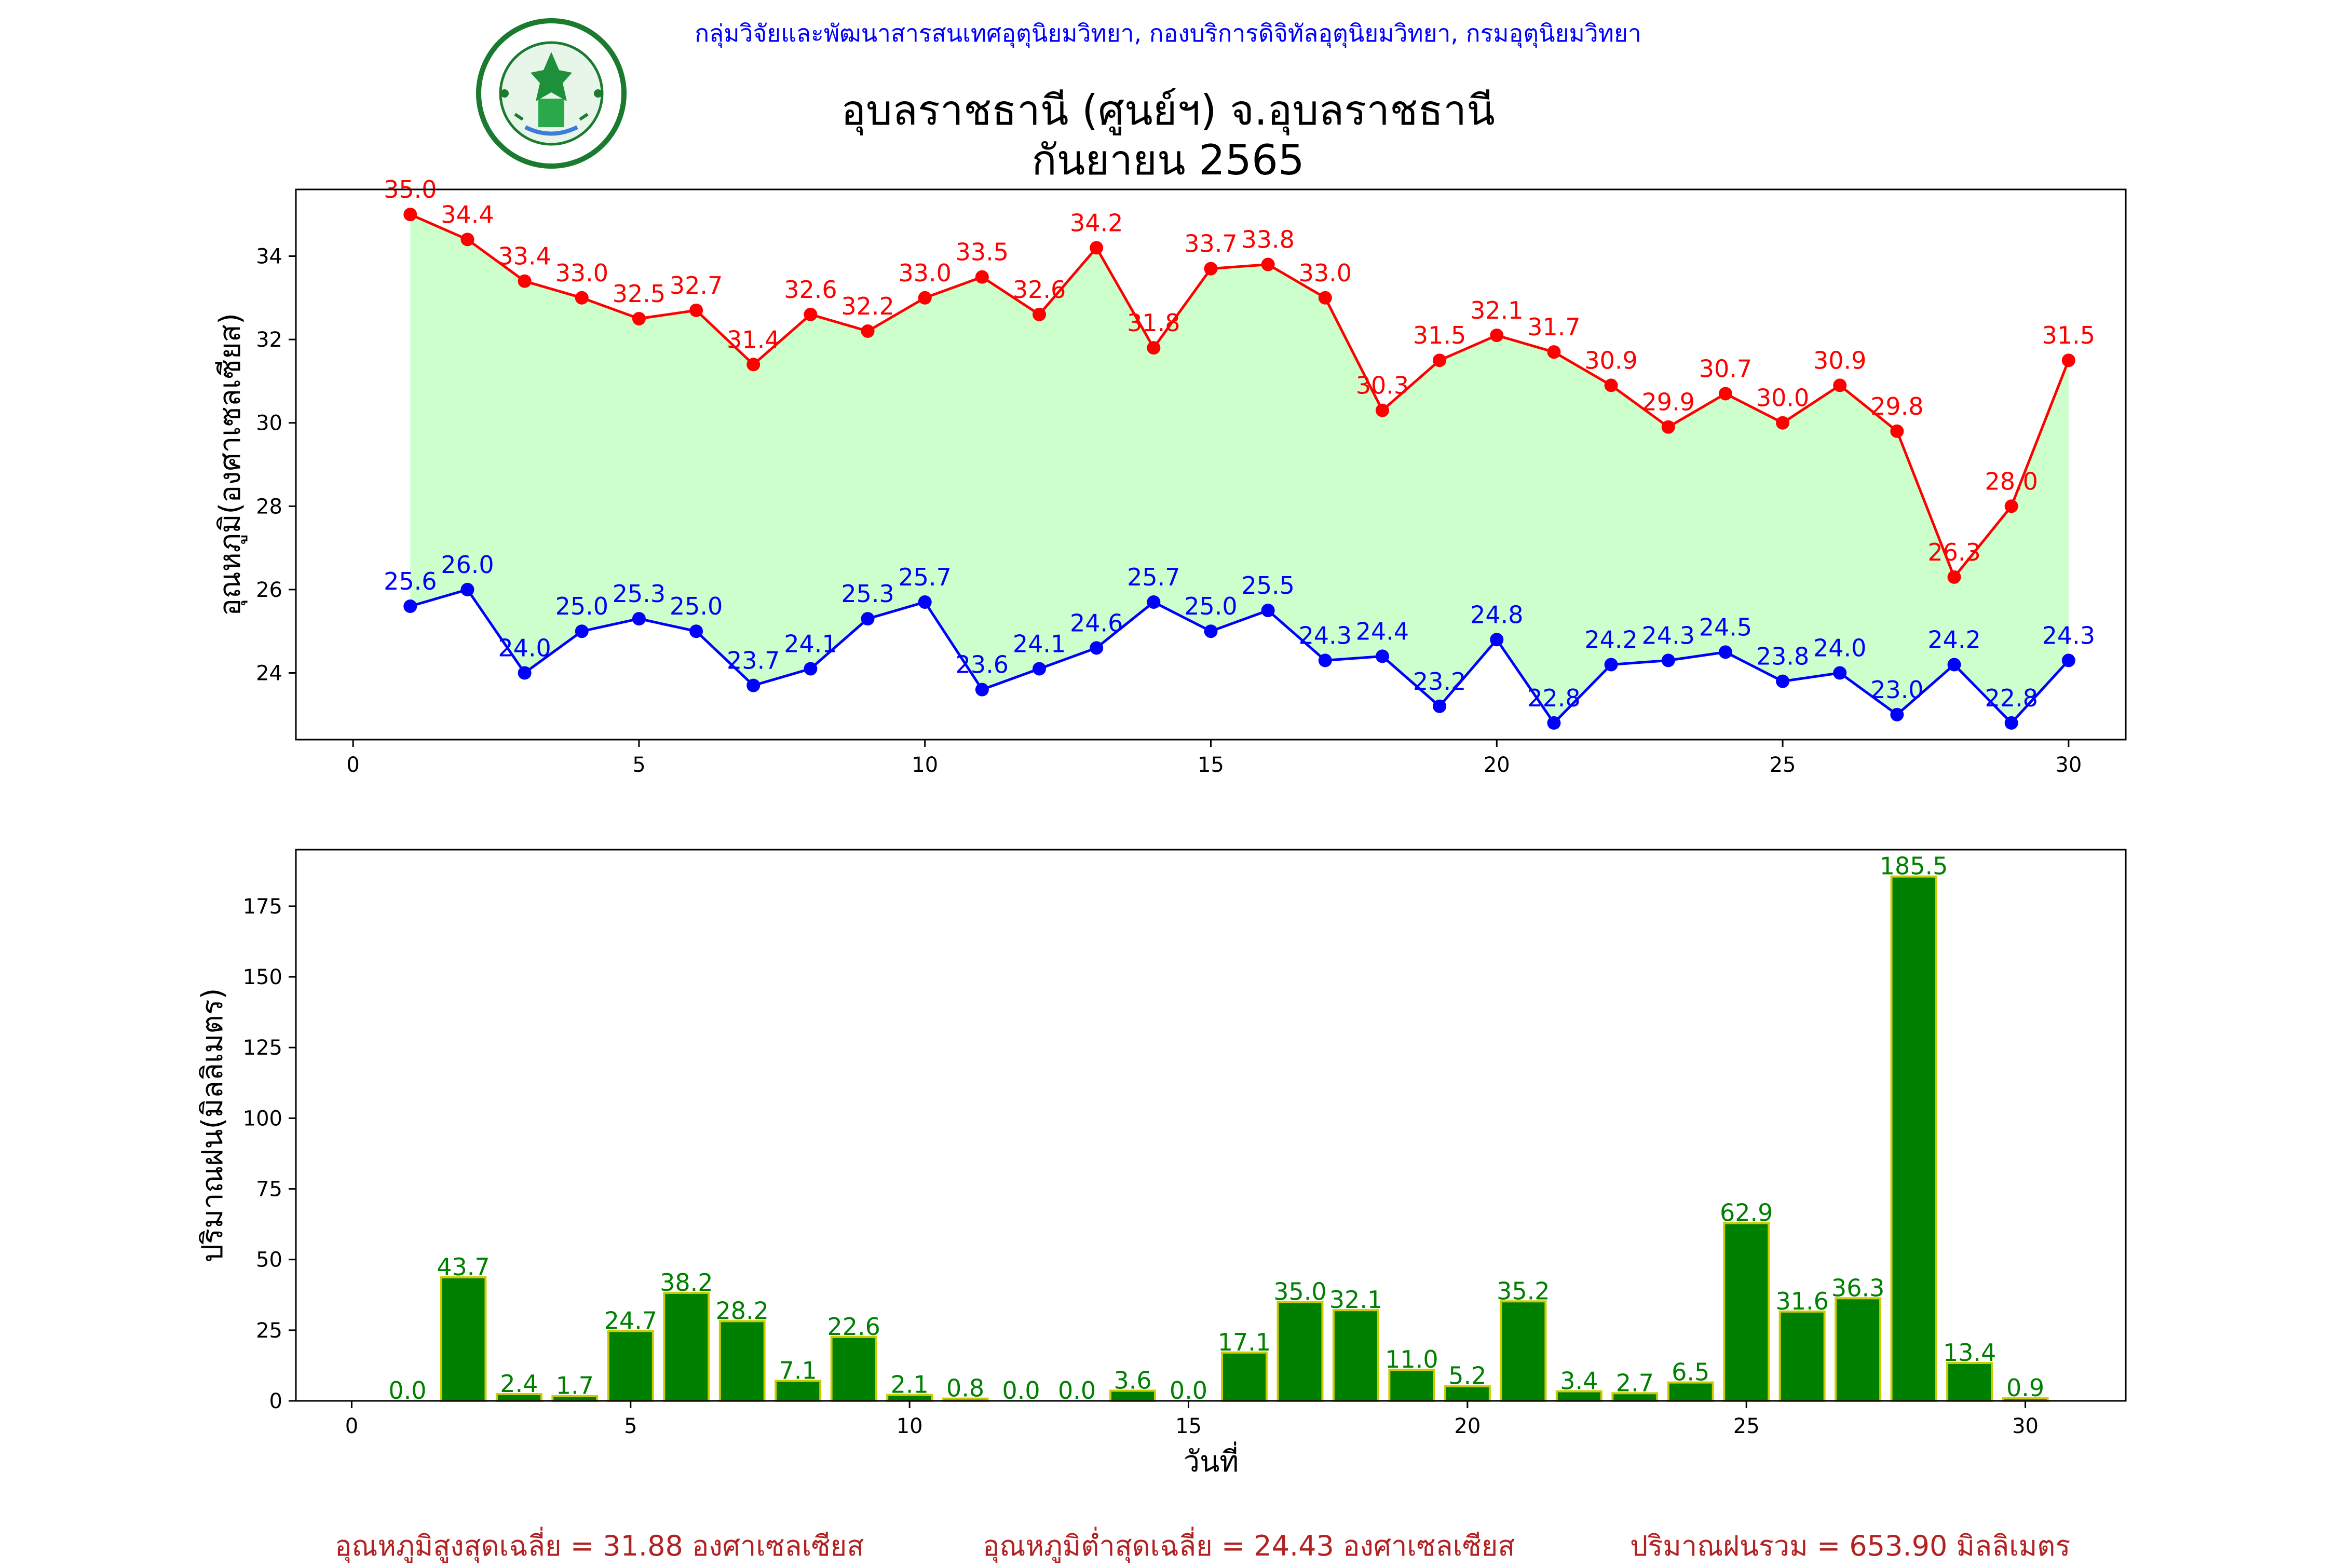 This screenshot has width=2336, height=1568. I want to click on max-temperature-label: 28.0, so click(2011, 481).